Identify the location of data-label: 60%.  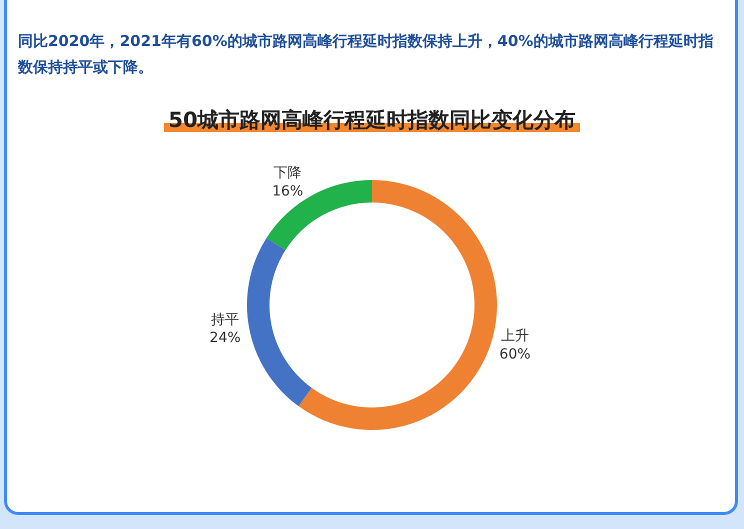
(515, 354).